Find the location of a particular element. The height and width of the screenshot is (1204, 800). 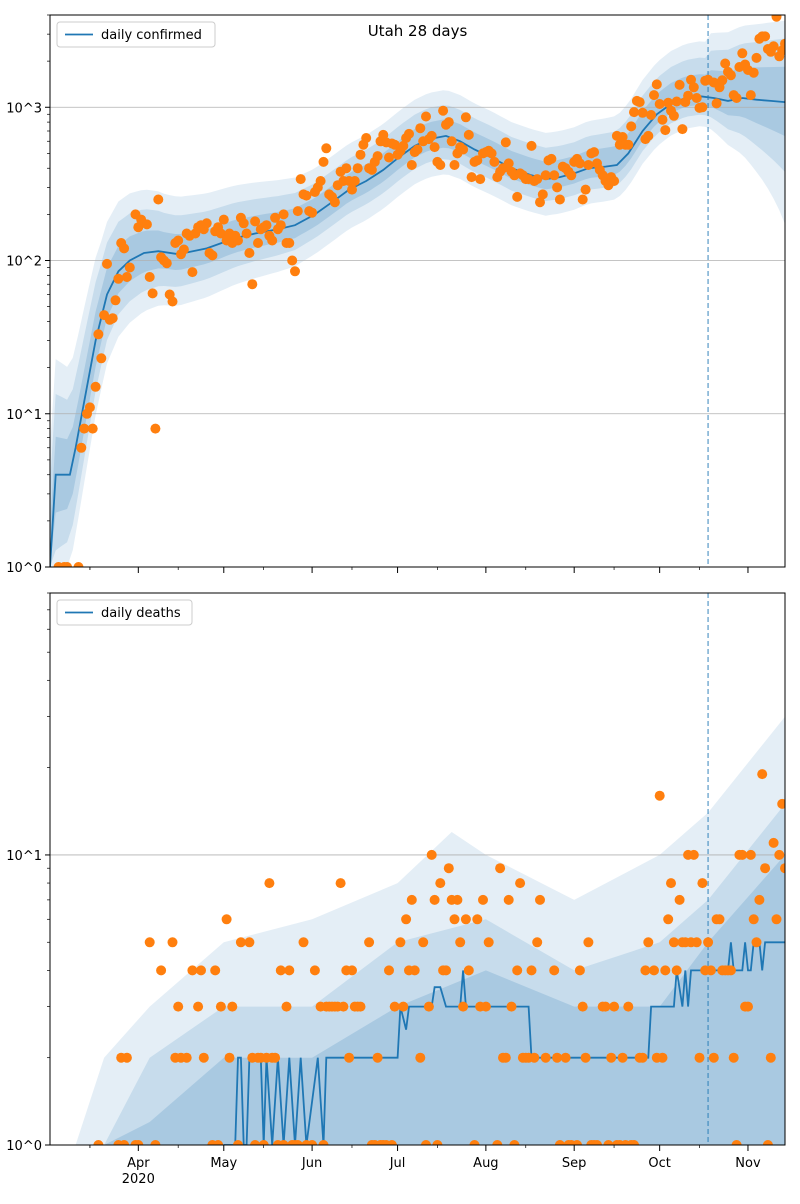

x-tick-label-4: Aug is located at coordinates (485, 1163).